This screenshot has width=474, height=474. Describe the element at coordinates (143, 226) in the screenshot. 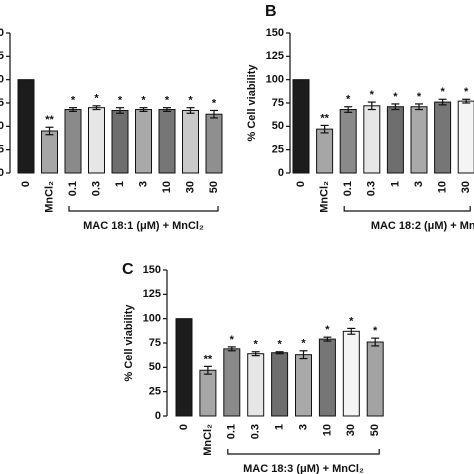

I see `x-axis-label: MAC 18:1 (μM) + MnCl₂` at that location.